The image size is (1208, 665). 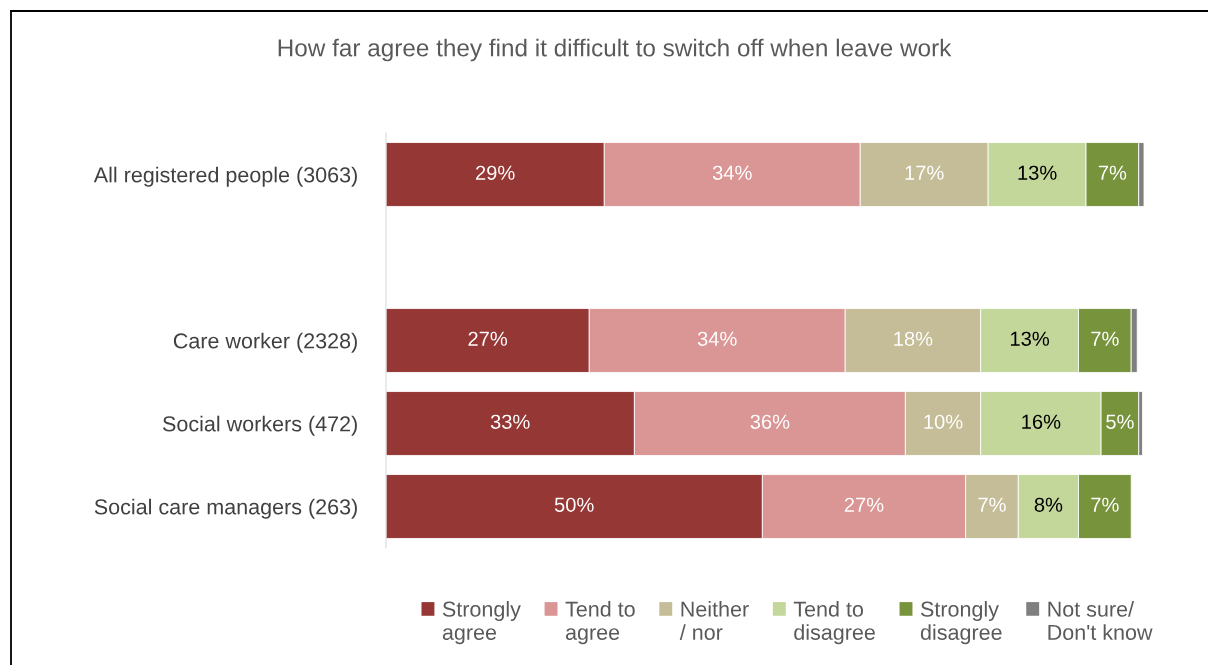 I want to click on data-label: 50%, so click(x=574, y=504).